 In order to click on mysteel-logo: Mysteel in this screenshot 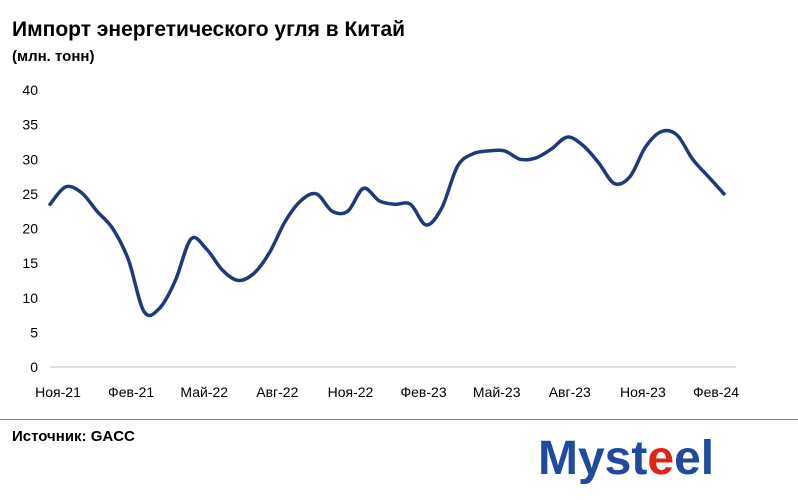, I will do `click(626, 458)`.